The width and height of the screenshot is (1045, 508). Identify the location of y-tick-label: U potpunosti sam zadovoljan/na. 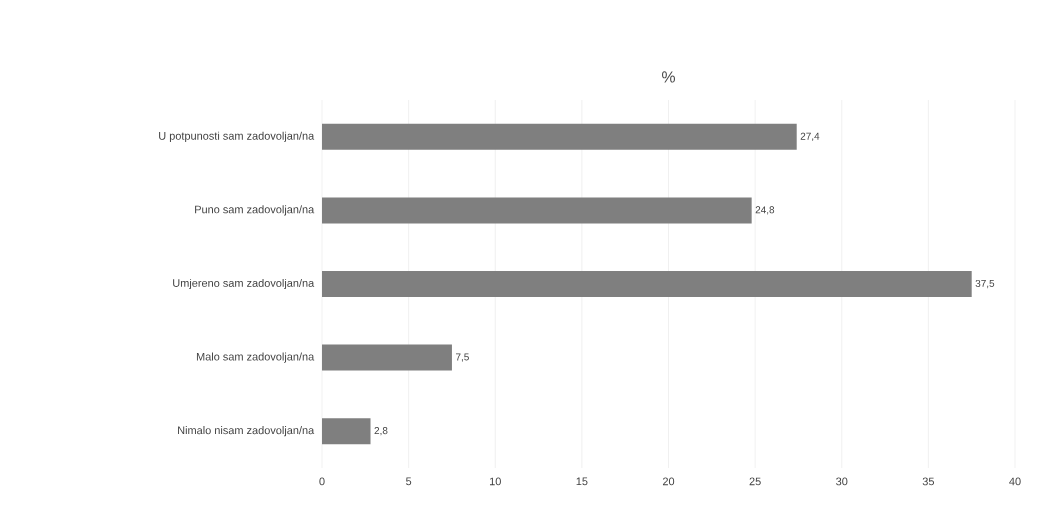
(237, 136).